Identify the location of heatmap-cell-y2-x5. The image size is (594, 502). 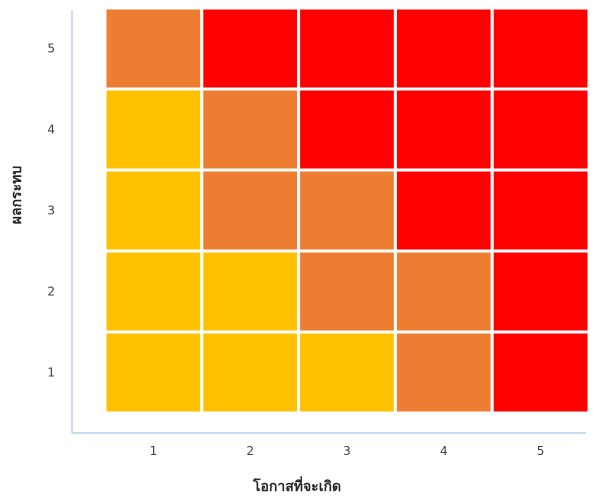
(540, 291).